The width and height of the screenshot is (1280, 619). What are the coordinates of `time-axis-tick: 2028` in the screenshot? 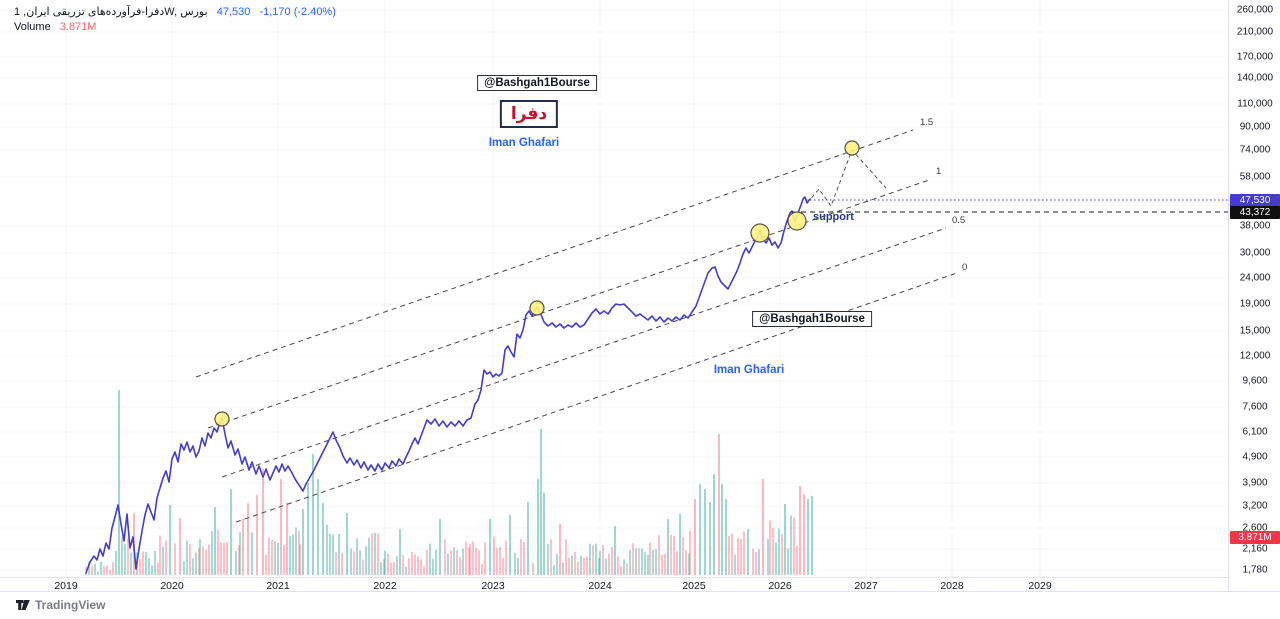 It's located at (952, 586).